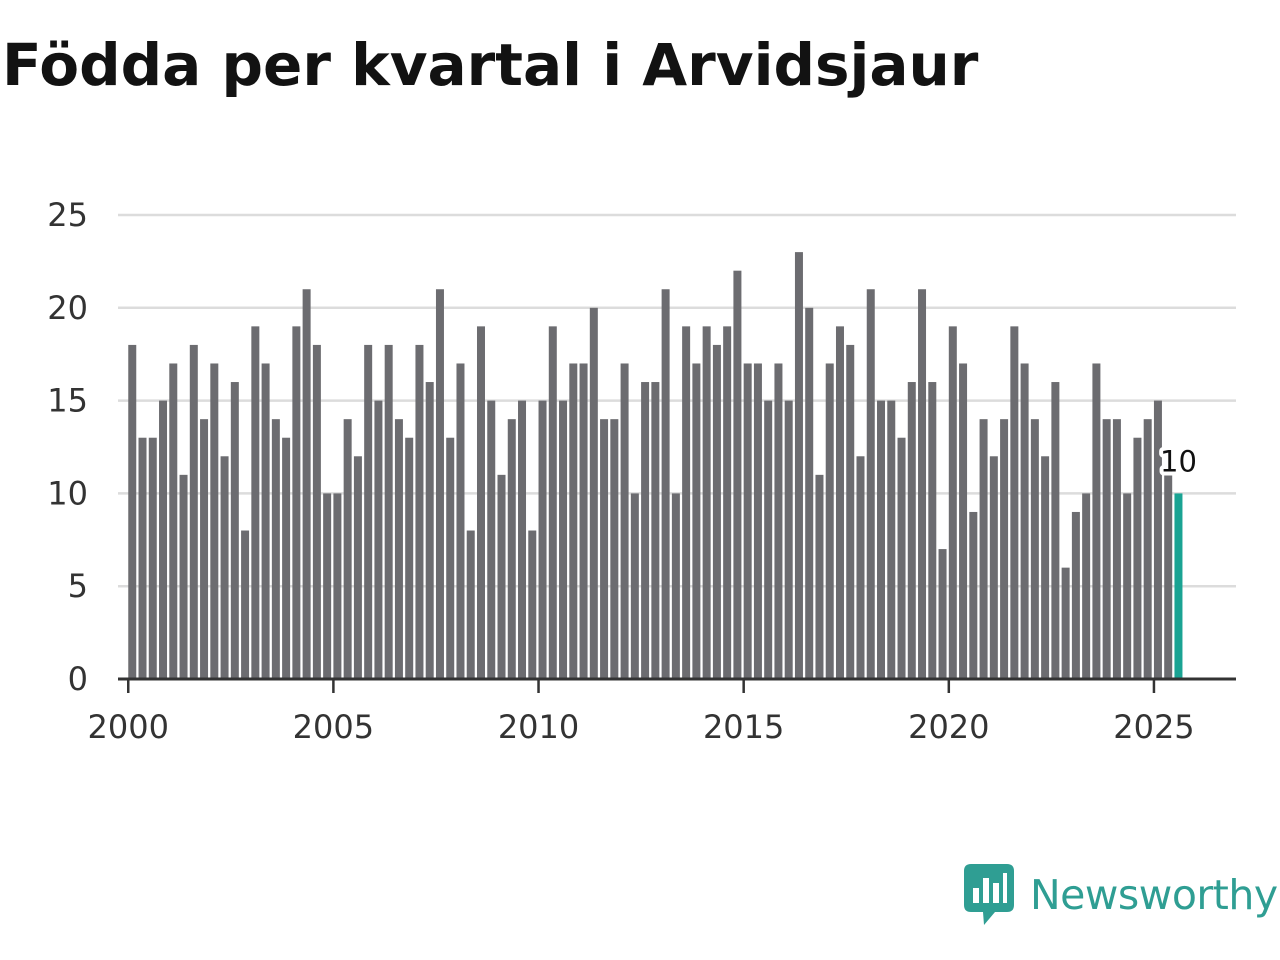 This screenshot has width=1280, height=960. I want to click on y-tick-label-0: 0, so click(78, 679).